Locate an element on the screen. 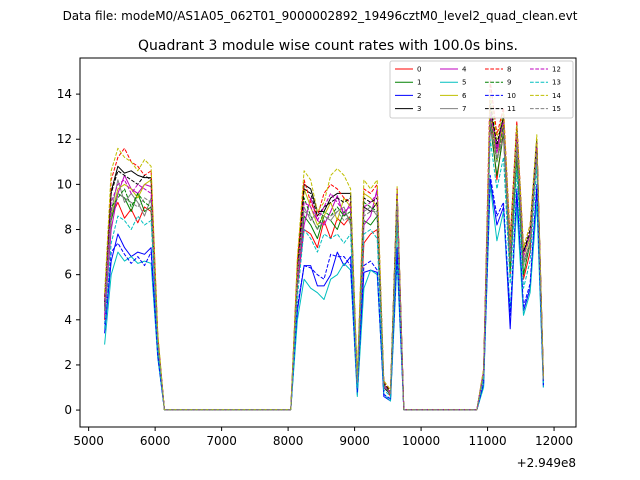 Image resolution: width=640 pixels, height=480 pixels. y-tick-label: 12 is located at coordinates (64, 139).